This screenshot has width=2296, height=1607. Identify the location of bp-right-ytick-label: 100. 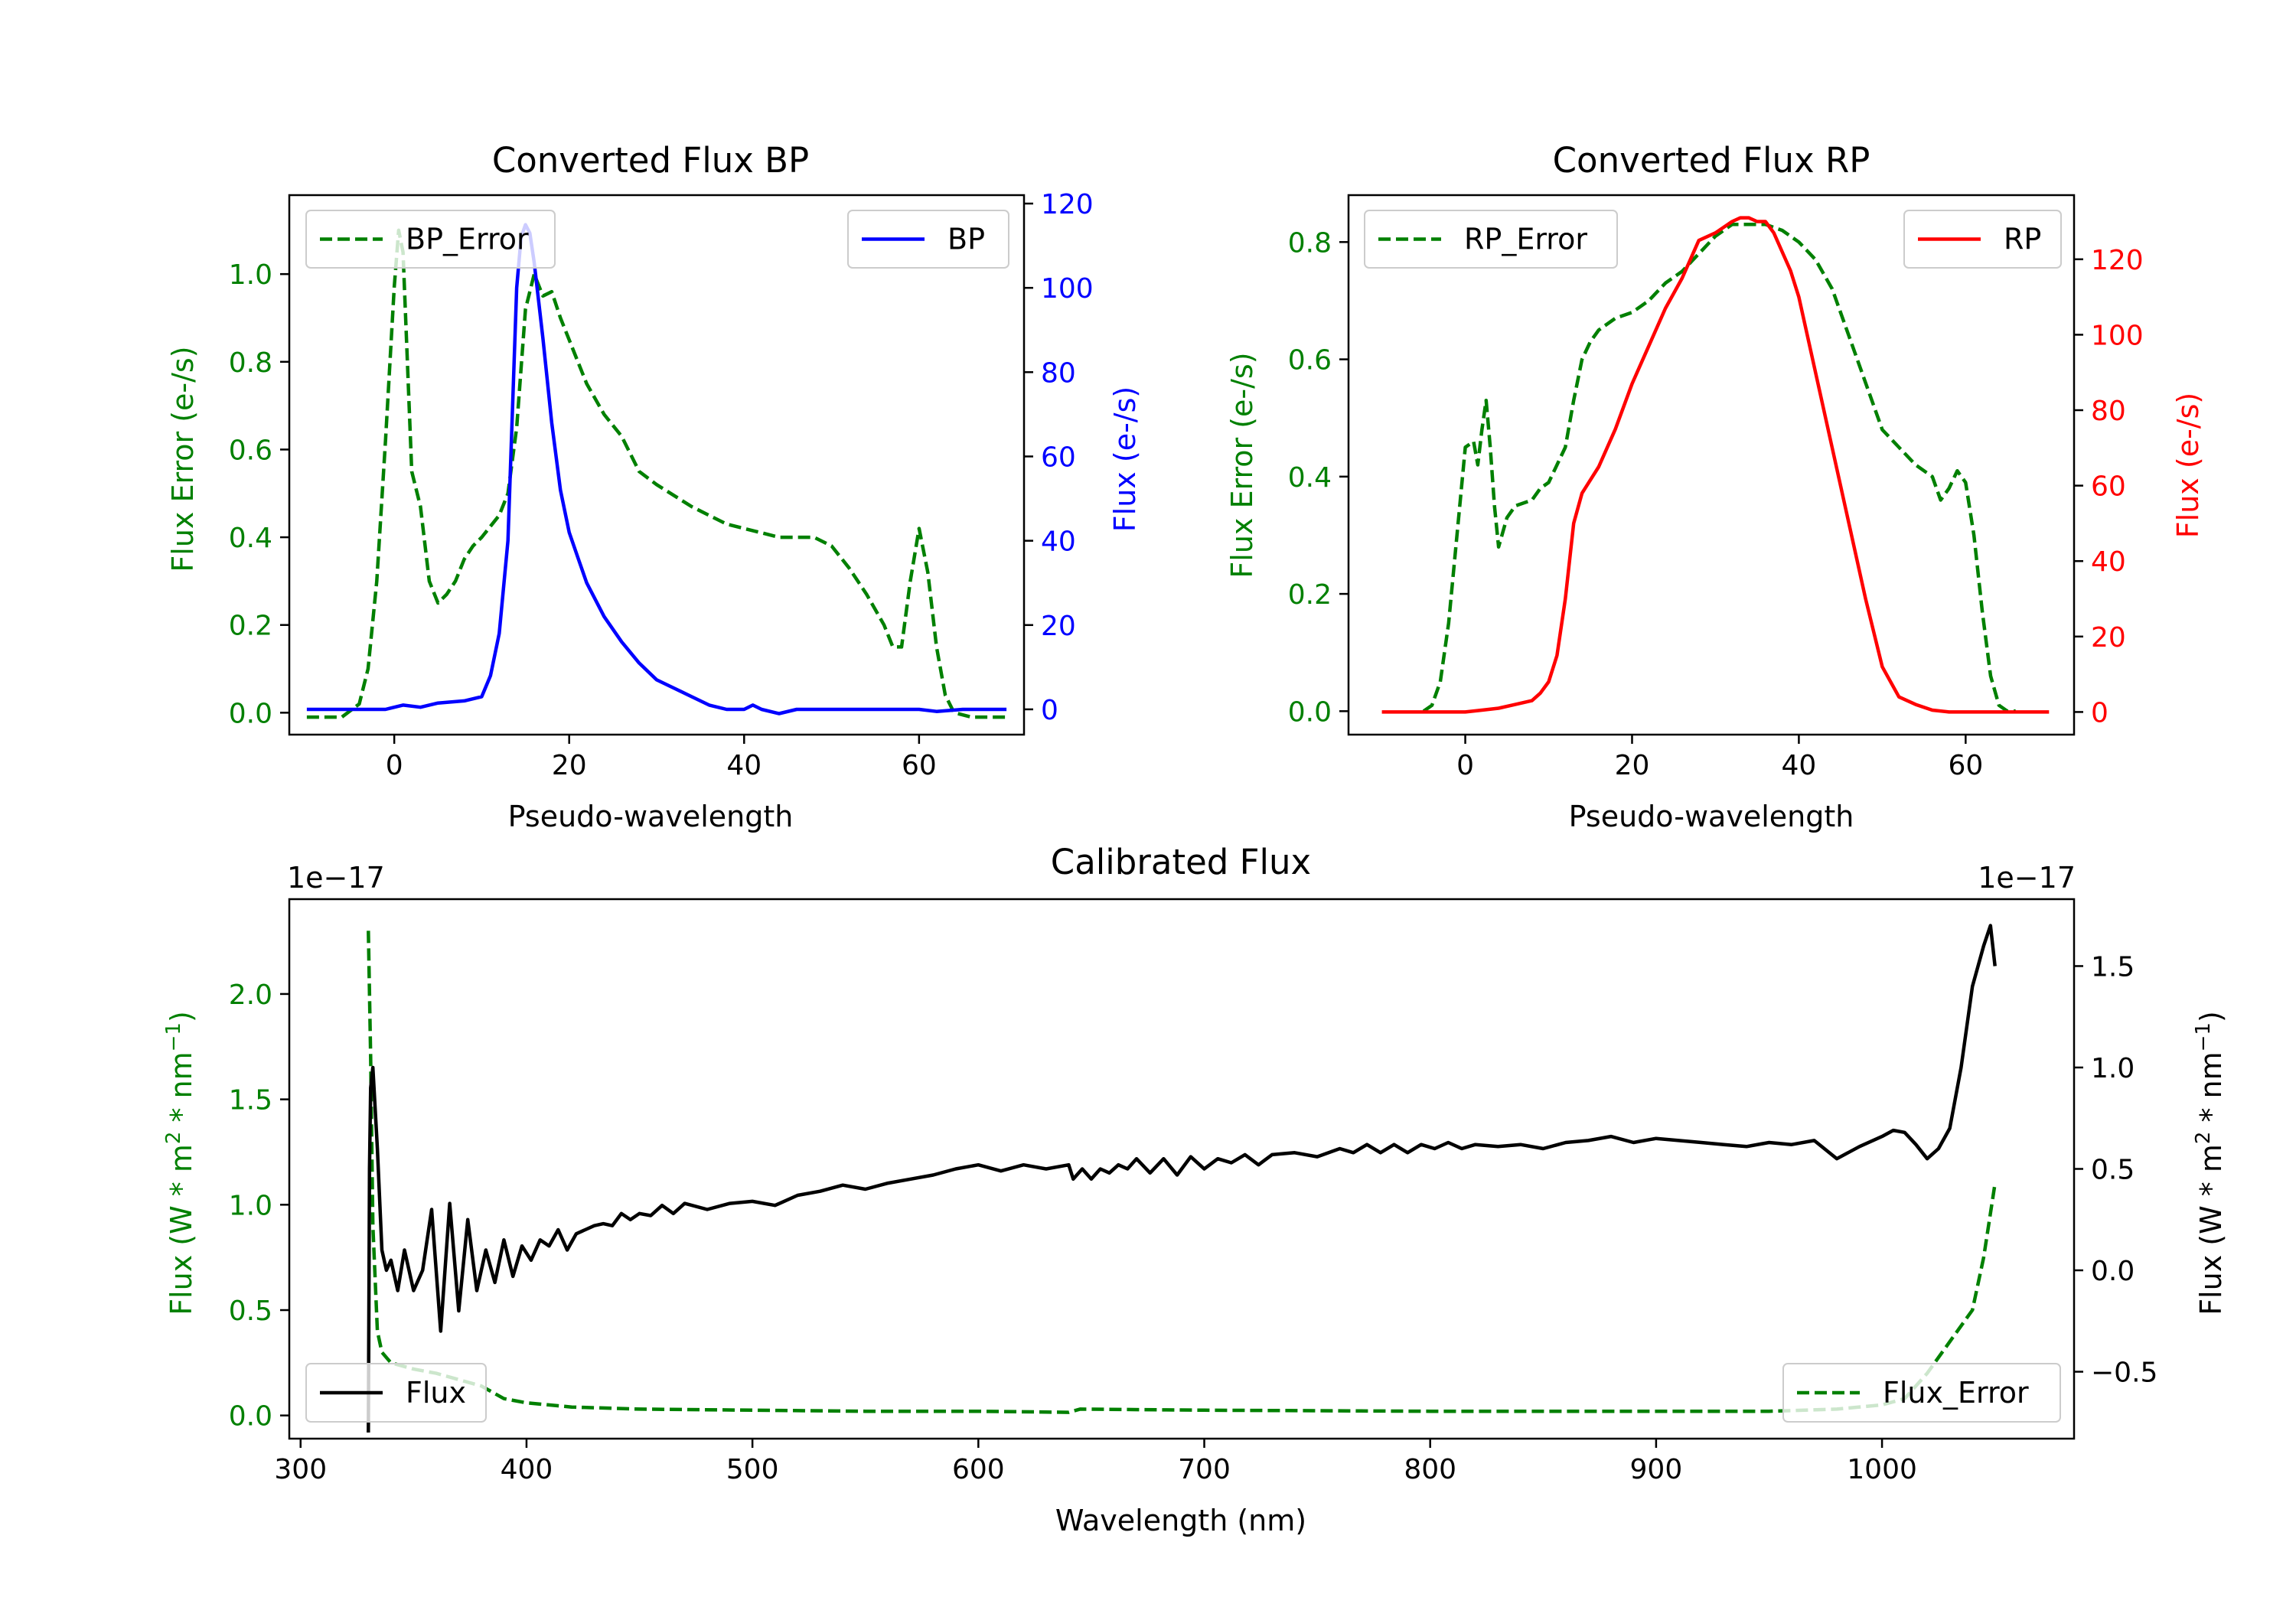
(1067, 289).